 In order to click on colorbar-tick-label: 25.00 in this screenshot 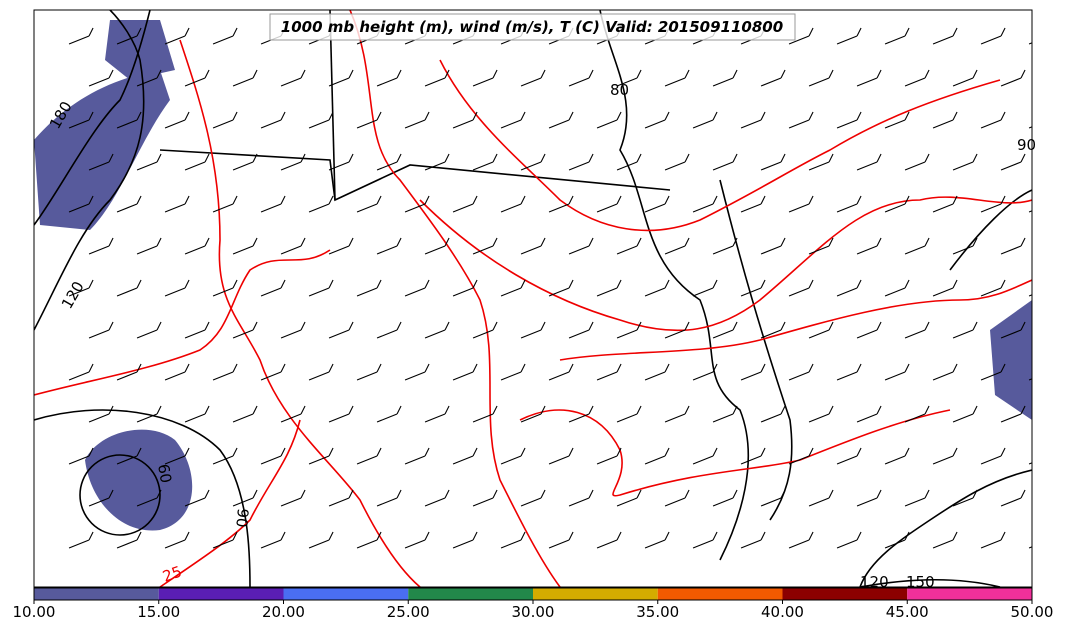, I will do `click(408, 612)`.